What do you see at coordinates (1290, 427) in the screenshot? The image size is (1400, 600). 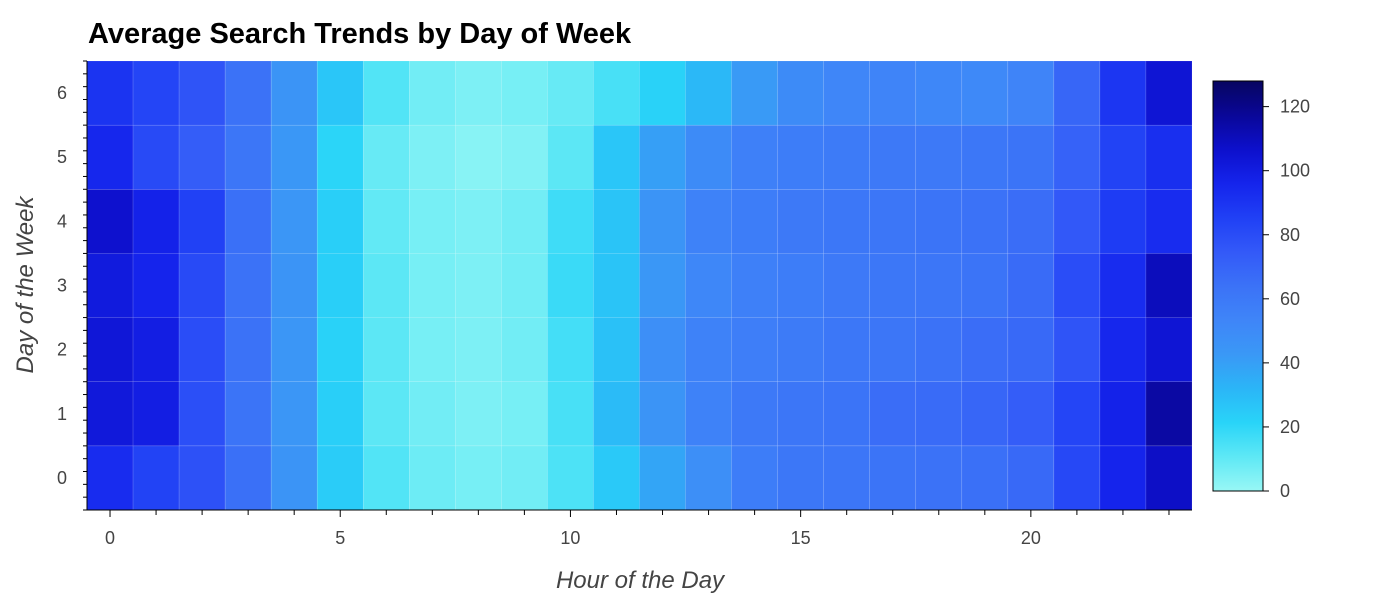 I see `colorbar-tick-label: 20` at bounding box center [1290, 427].